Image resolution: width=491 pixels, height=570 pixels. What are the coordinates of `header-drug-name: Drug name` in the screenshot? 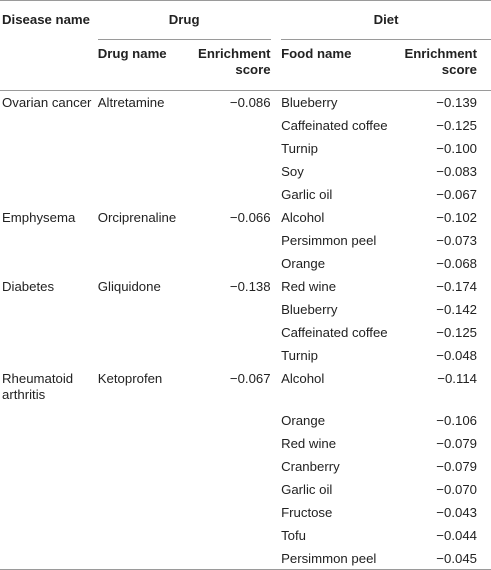 It's located at (132, 53).